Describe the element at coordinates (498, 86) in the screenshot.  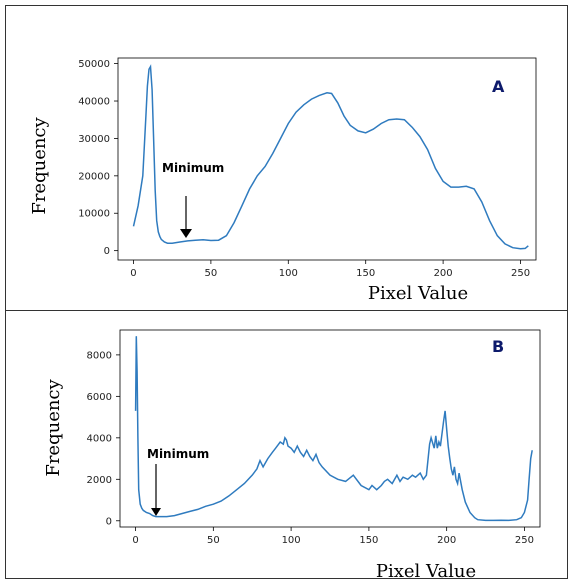
I see `panel-label-a: A` at that location.